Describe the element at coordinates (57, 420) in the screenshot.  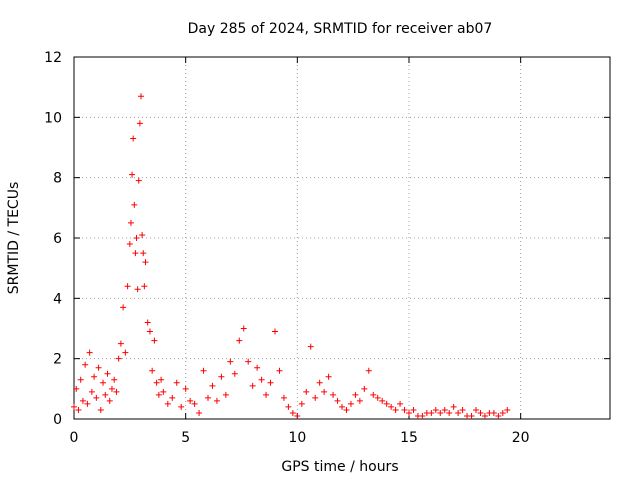
I see `y-tick-label: 0` at that location.